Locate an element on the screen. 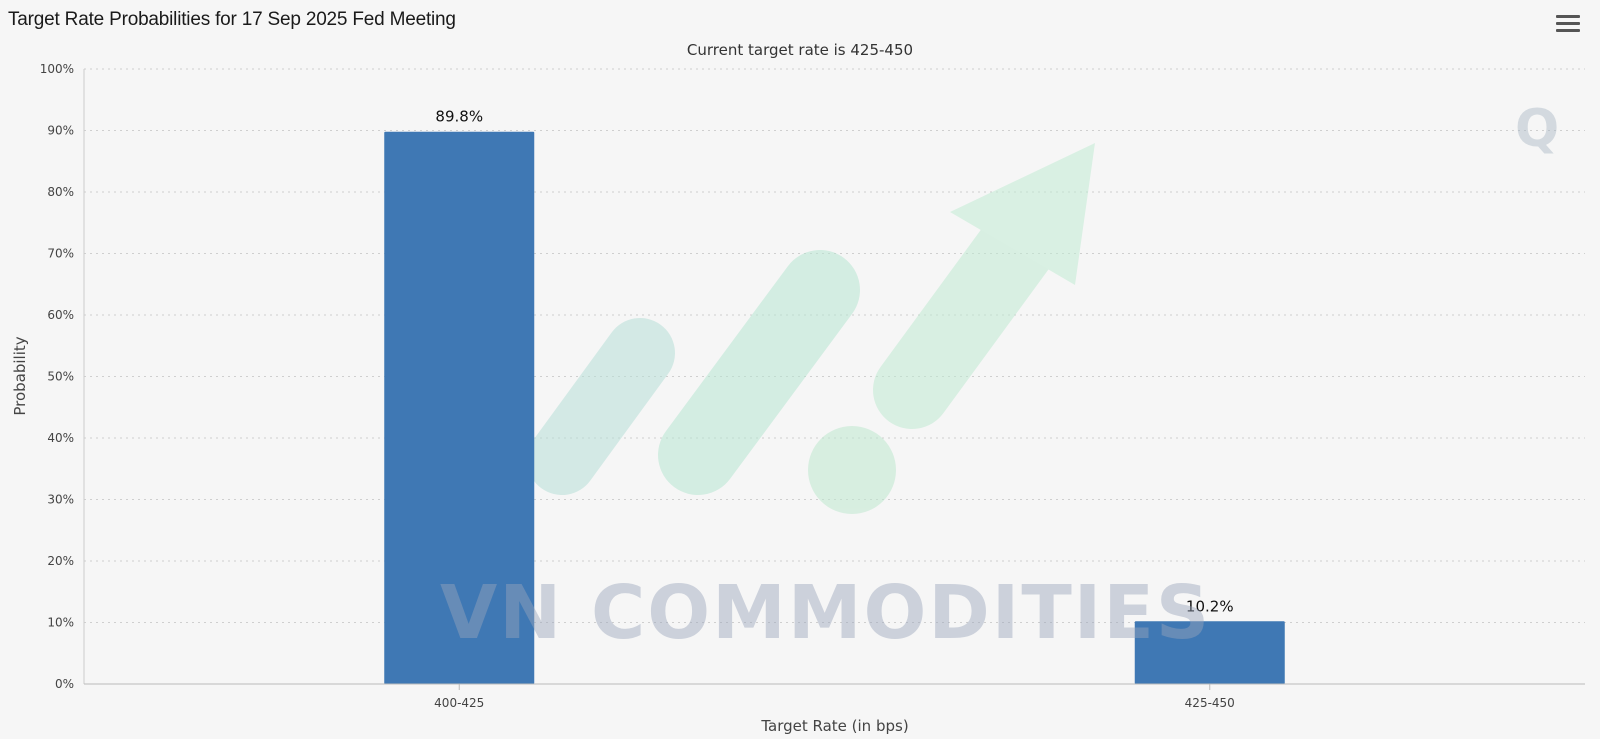  x-axis-title: Target Rate (in bps) is located at coordinates (834, 726).